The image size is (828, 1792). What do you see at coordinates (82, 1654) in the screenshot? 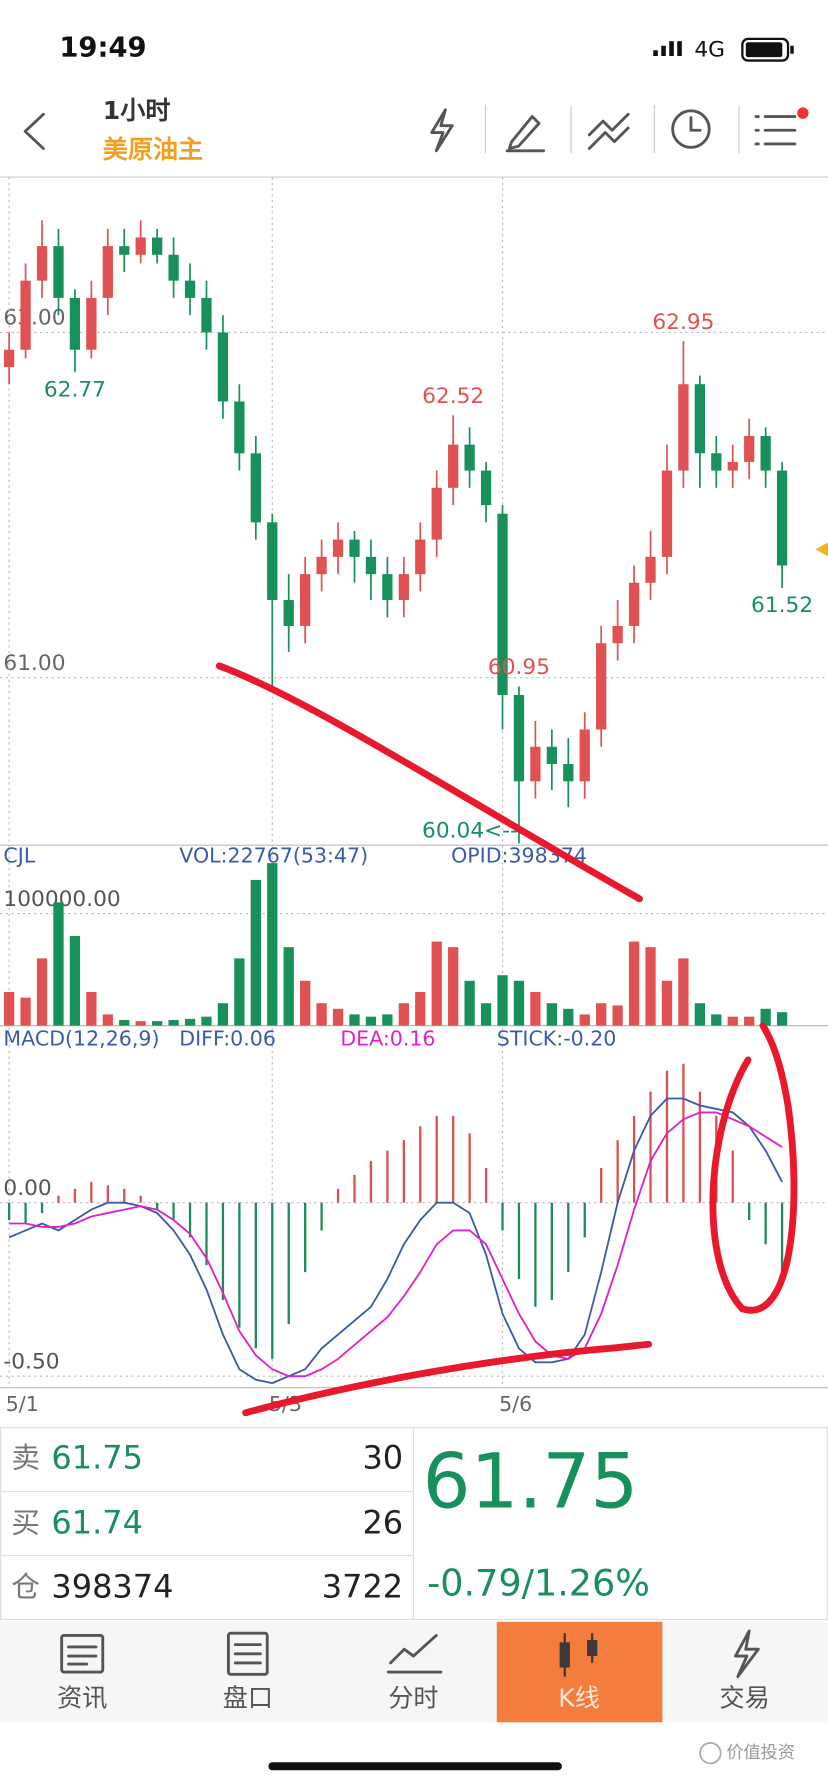
I see `news-icon` at bounding box center [82, 1654].